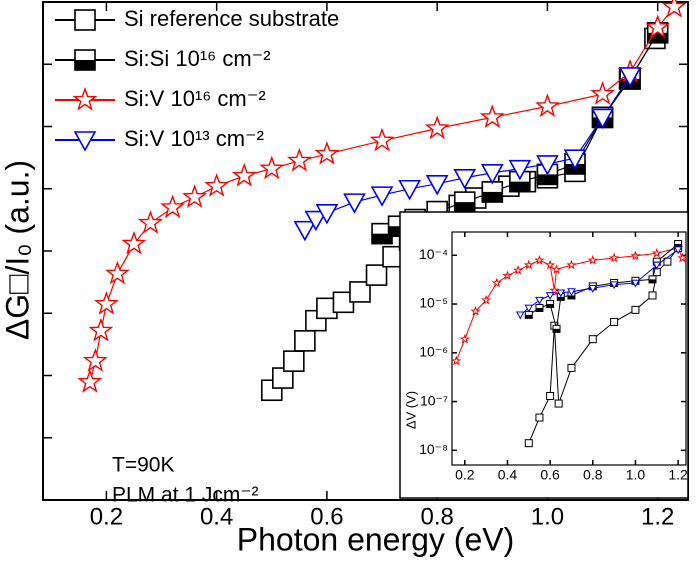 This screenshot has width=700, height=563. I want to click on x-tick-label: 0.4, so click(216, 516).